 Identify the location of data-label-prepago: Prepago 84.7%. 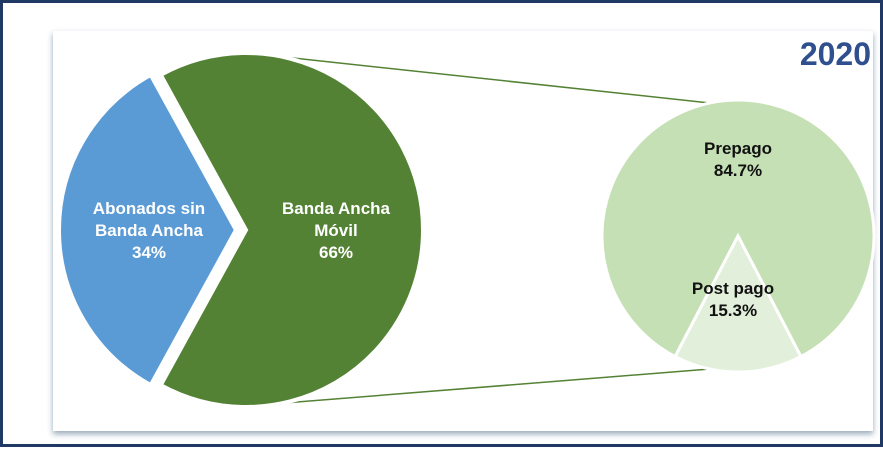
(738, 159).